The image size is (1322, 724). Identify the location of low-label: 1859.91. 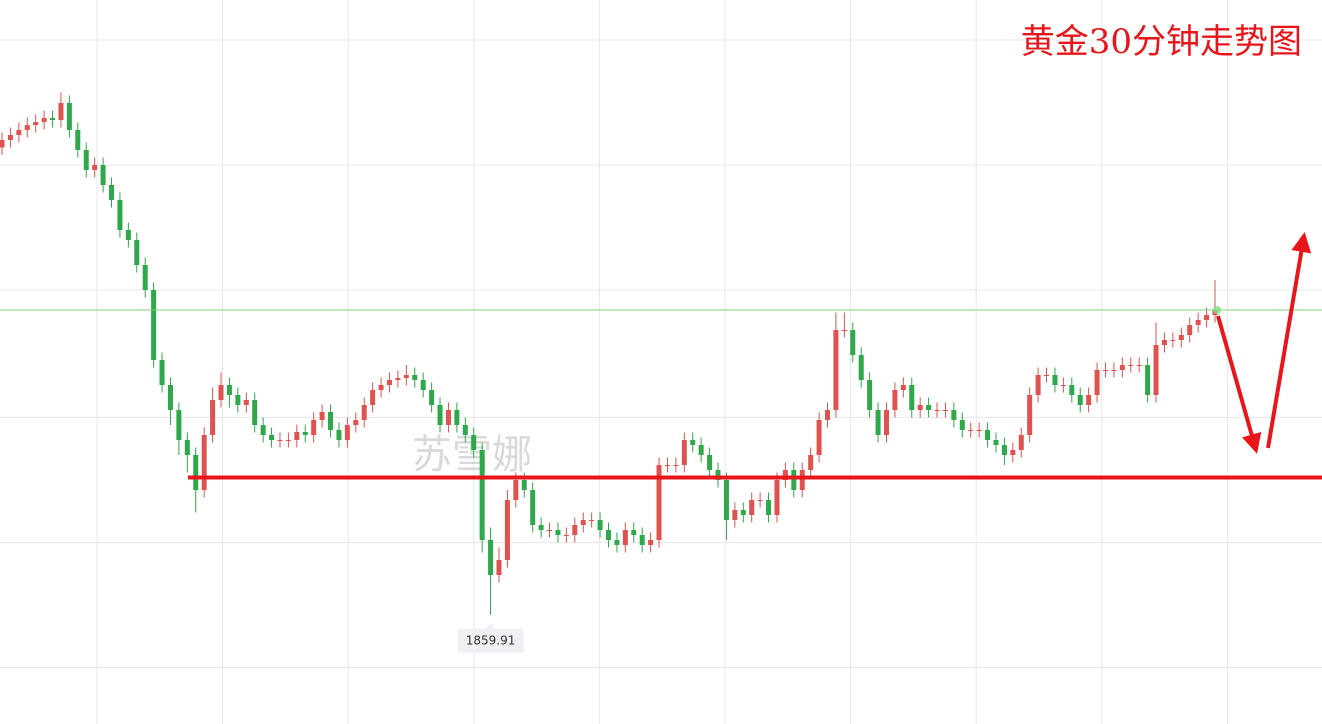
(491, 640).